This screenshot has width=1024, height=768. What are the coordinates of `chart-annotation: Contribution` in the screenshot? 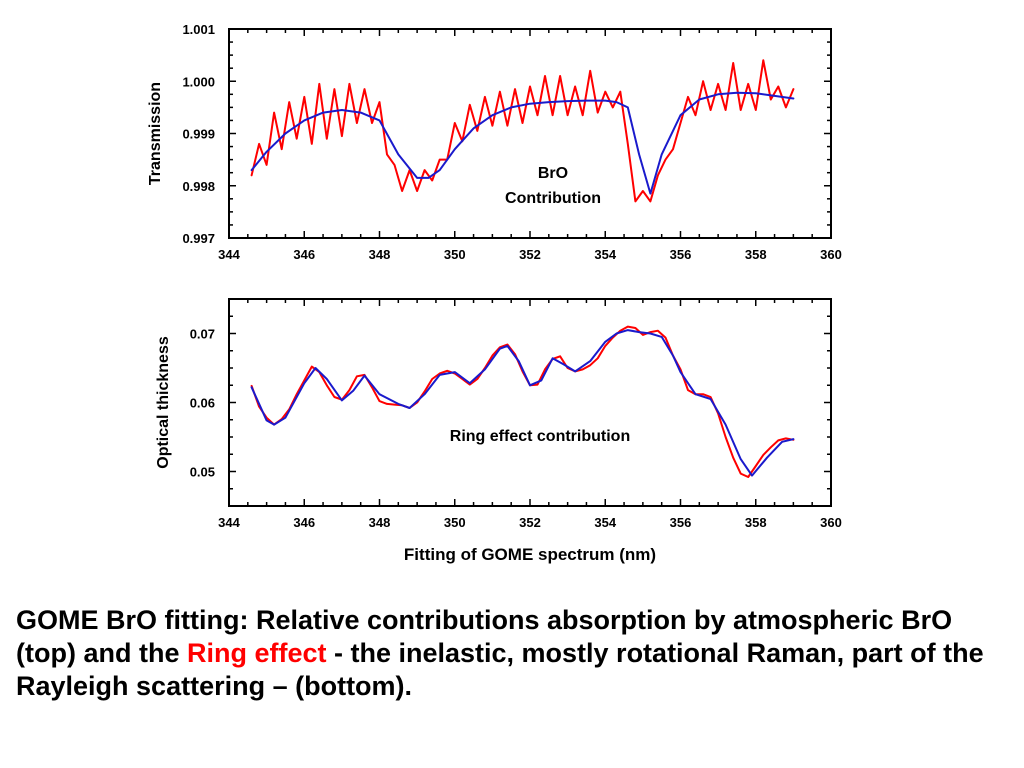 It's located at (553, 198).